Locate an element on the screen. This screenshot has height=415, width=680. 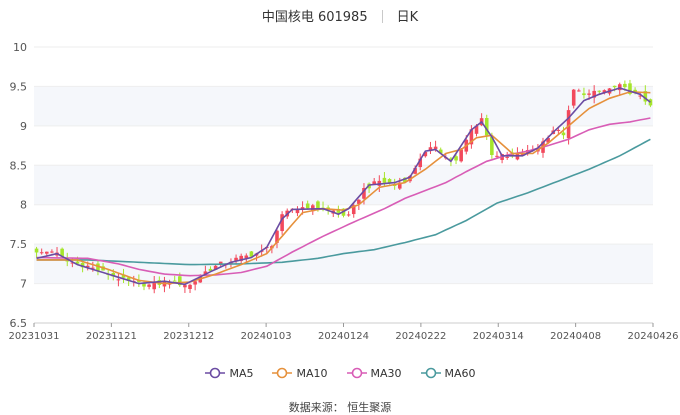
data-source: 数据来源： 恒生聚源 is located at coordinates (340, 407).